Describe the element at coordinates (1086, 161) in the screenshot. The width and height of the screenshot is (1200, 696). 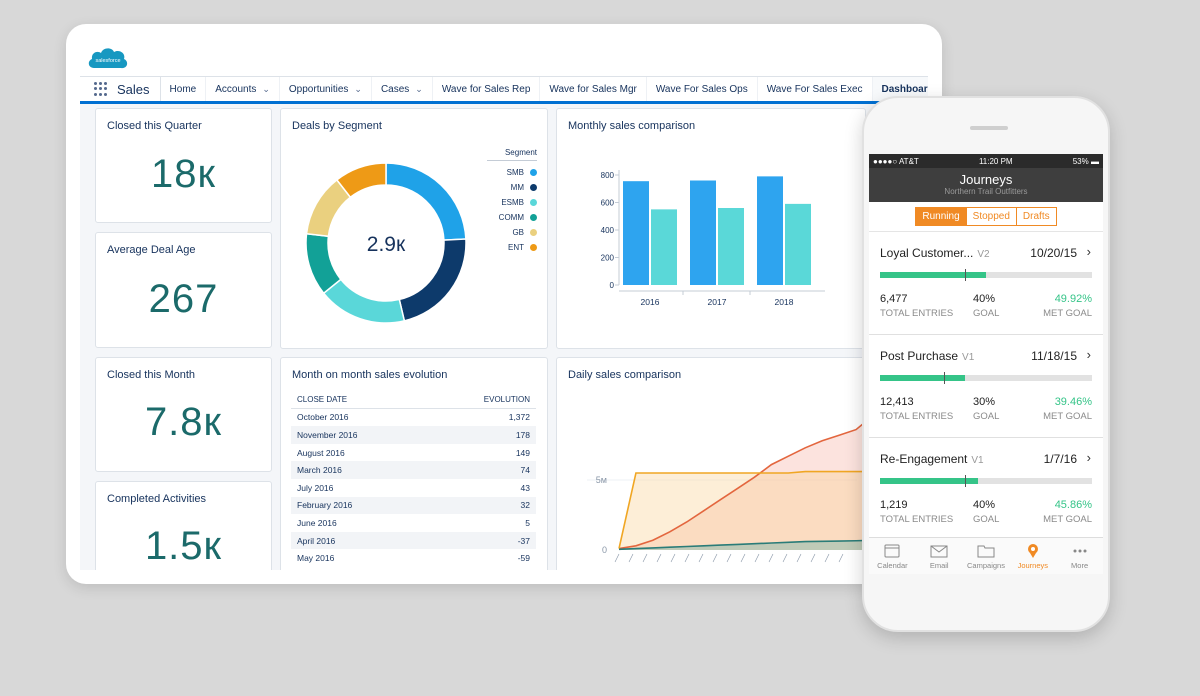
I see `battery-label: 53% ▬` at that location.